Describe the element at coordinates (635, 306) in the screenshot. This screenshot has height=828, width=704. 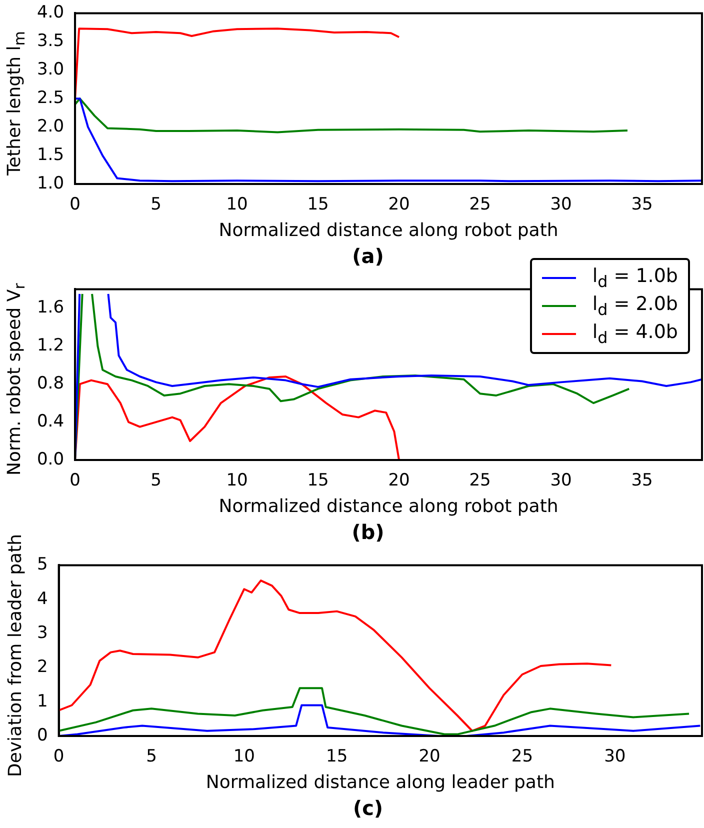
I see `legend-label: l$_{d}$ = 2.0b` at that location.